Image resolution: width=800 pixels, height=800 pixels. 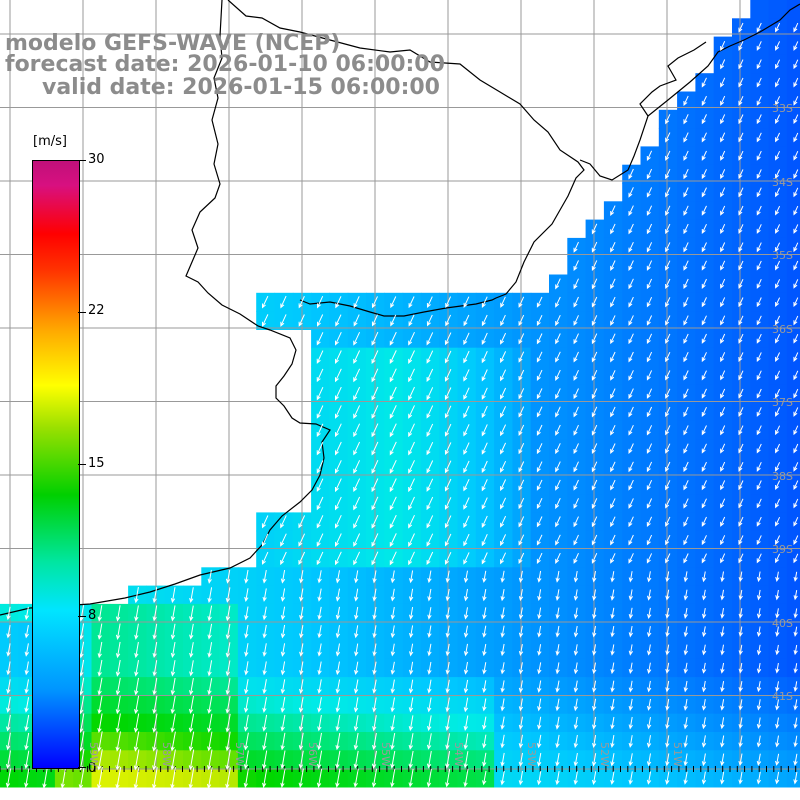 What do you see at coordinates (782, 255) in the screenshot?
I see `latitude-label: 35S` at bounding box center [782, 255].